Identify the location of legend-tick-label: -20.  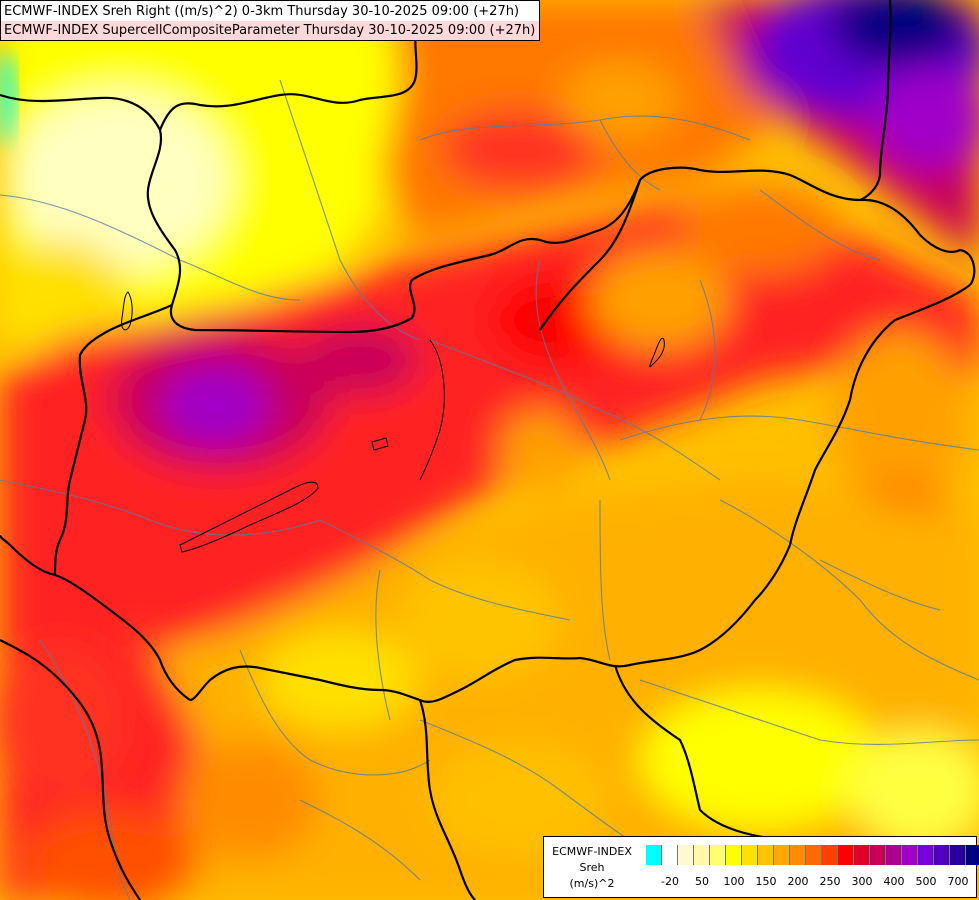
(670, 881).